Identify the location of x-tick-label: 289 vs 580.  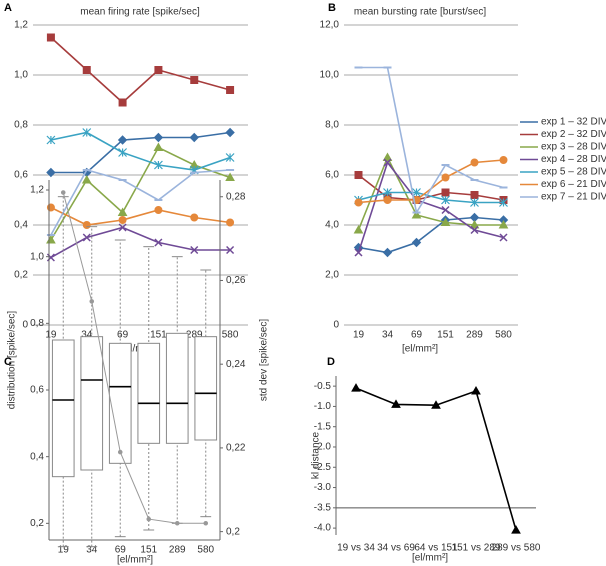
(516, 548).